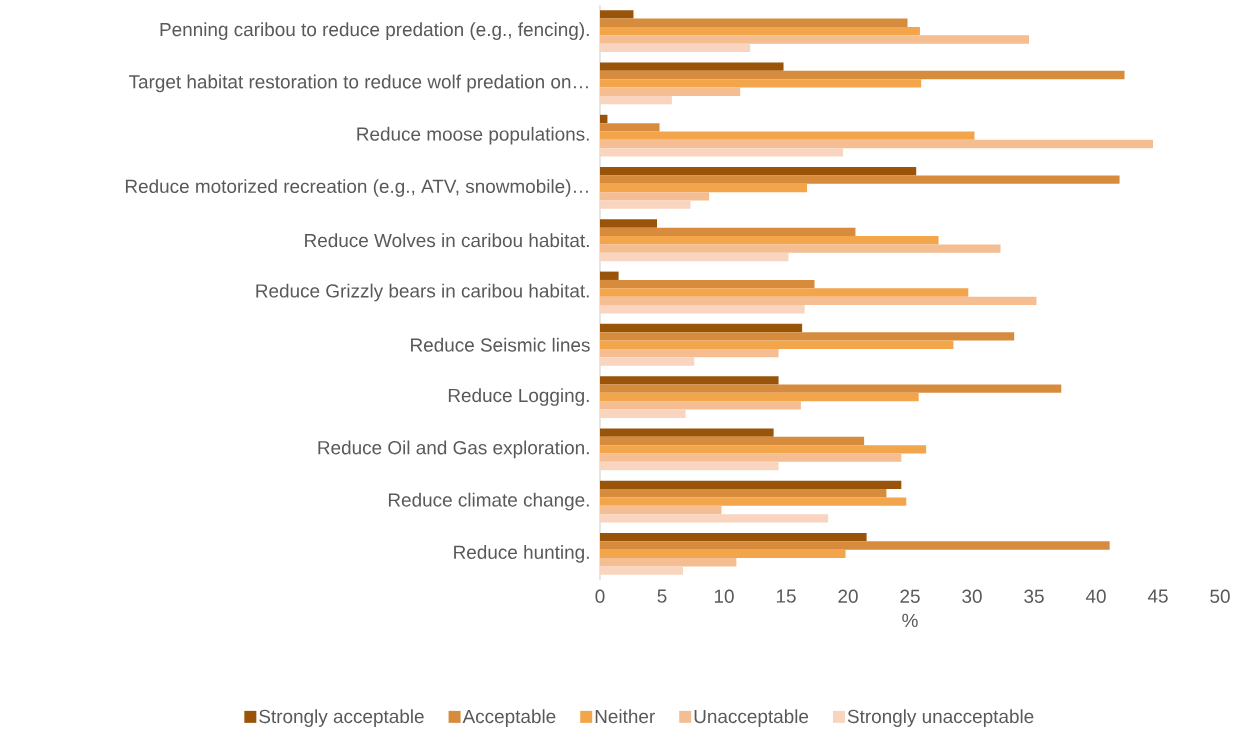 The image size is (1245, 733). Describe the element at coordinates (751, 718) in the screenshot. I see `legend-label: Unacceptable` at that location.